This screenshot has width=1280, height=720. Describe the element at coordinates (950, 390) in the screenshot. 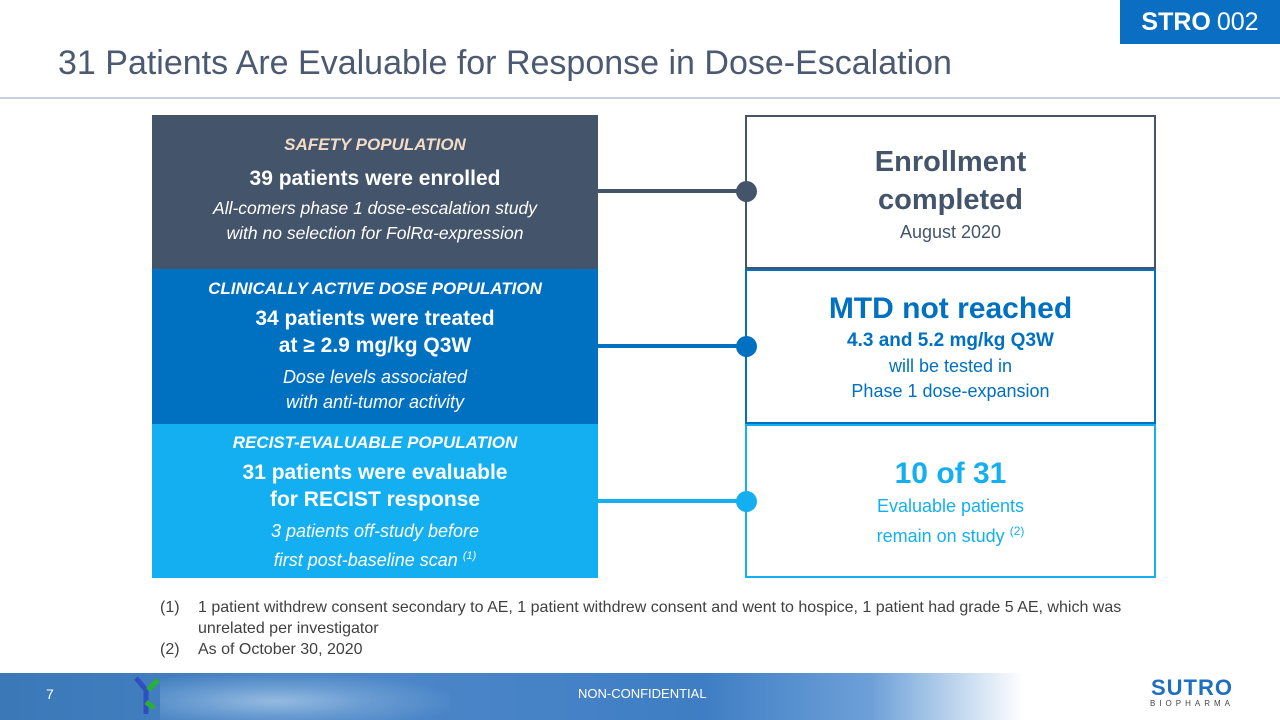

I see `box-line: Phase 1 dose-expansion` at that location.